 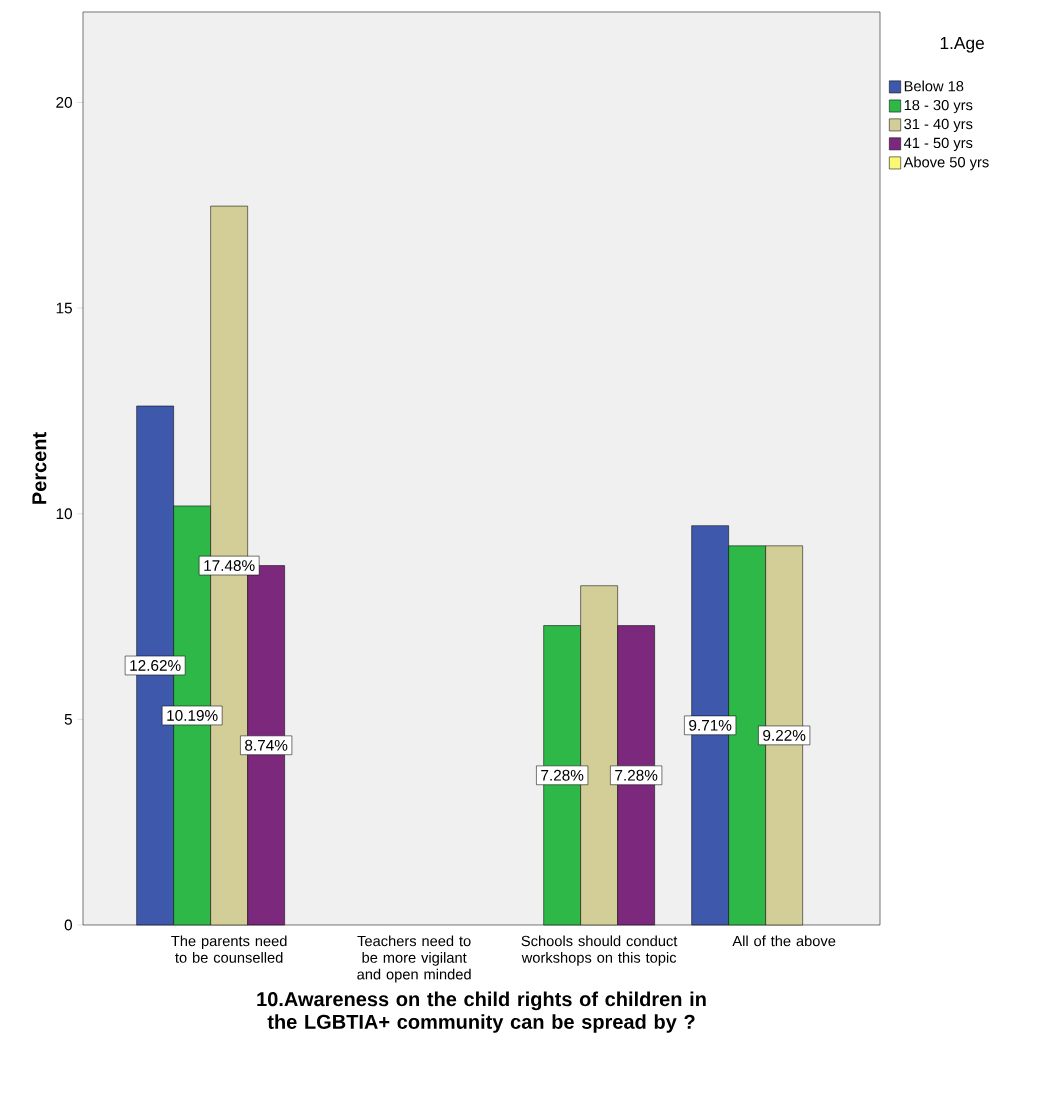 I want to click on data-label: 17.48%, so click(x=229, y=565).